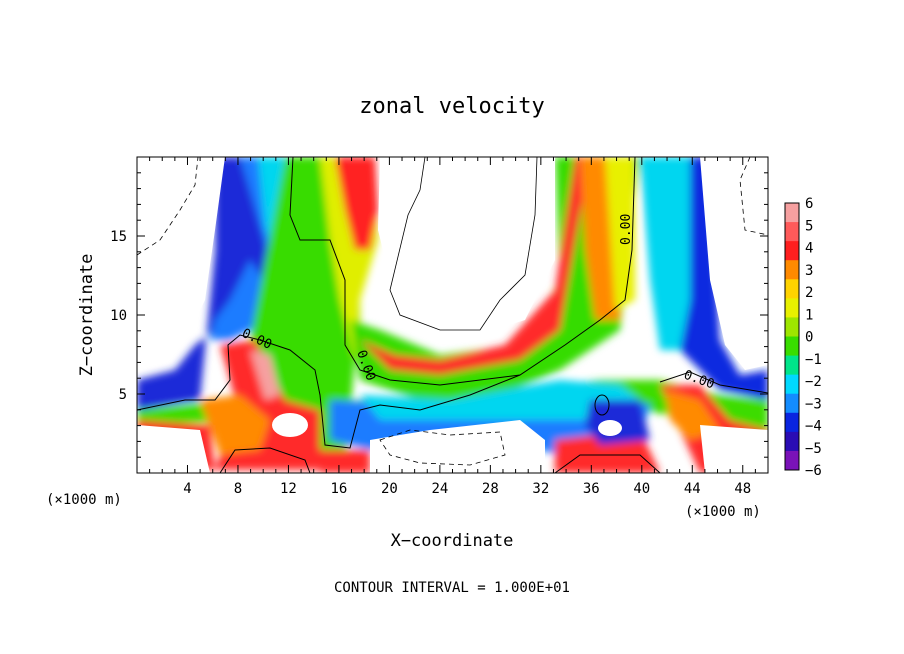 This screenshot has width=904, height=654. Describe the element at coordinates (602, 405) in the screenshot. I see `small-contour-loop` at that location.